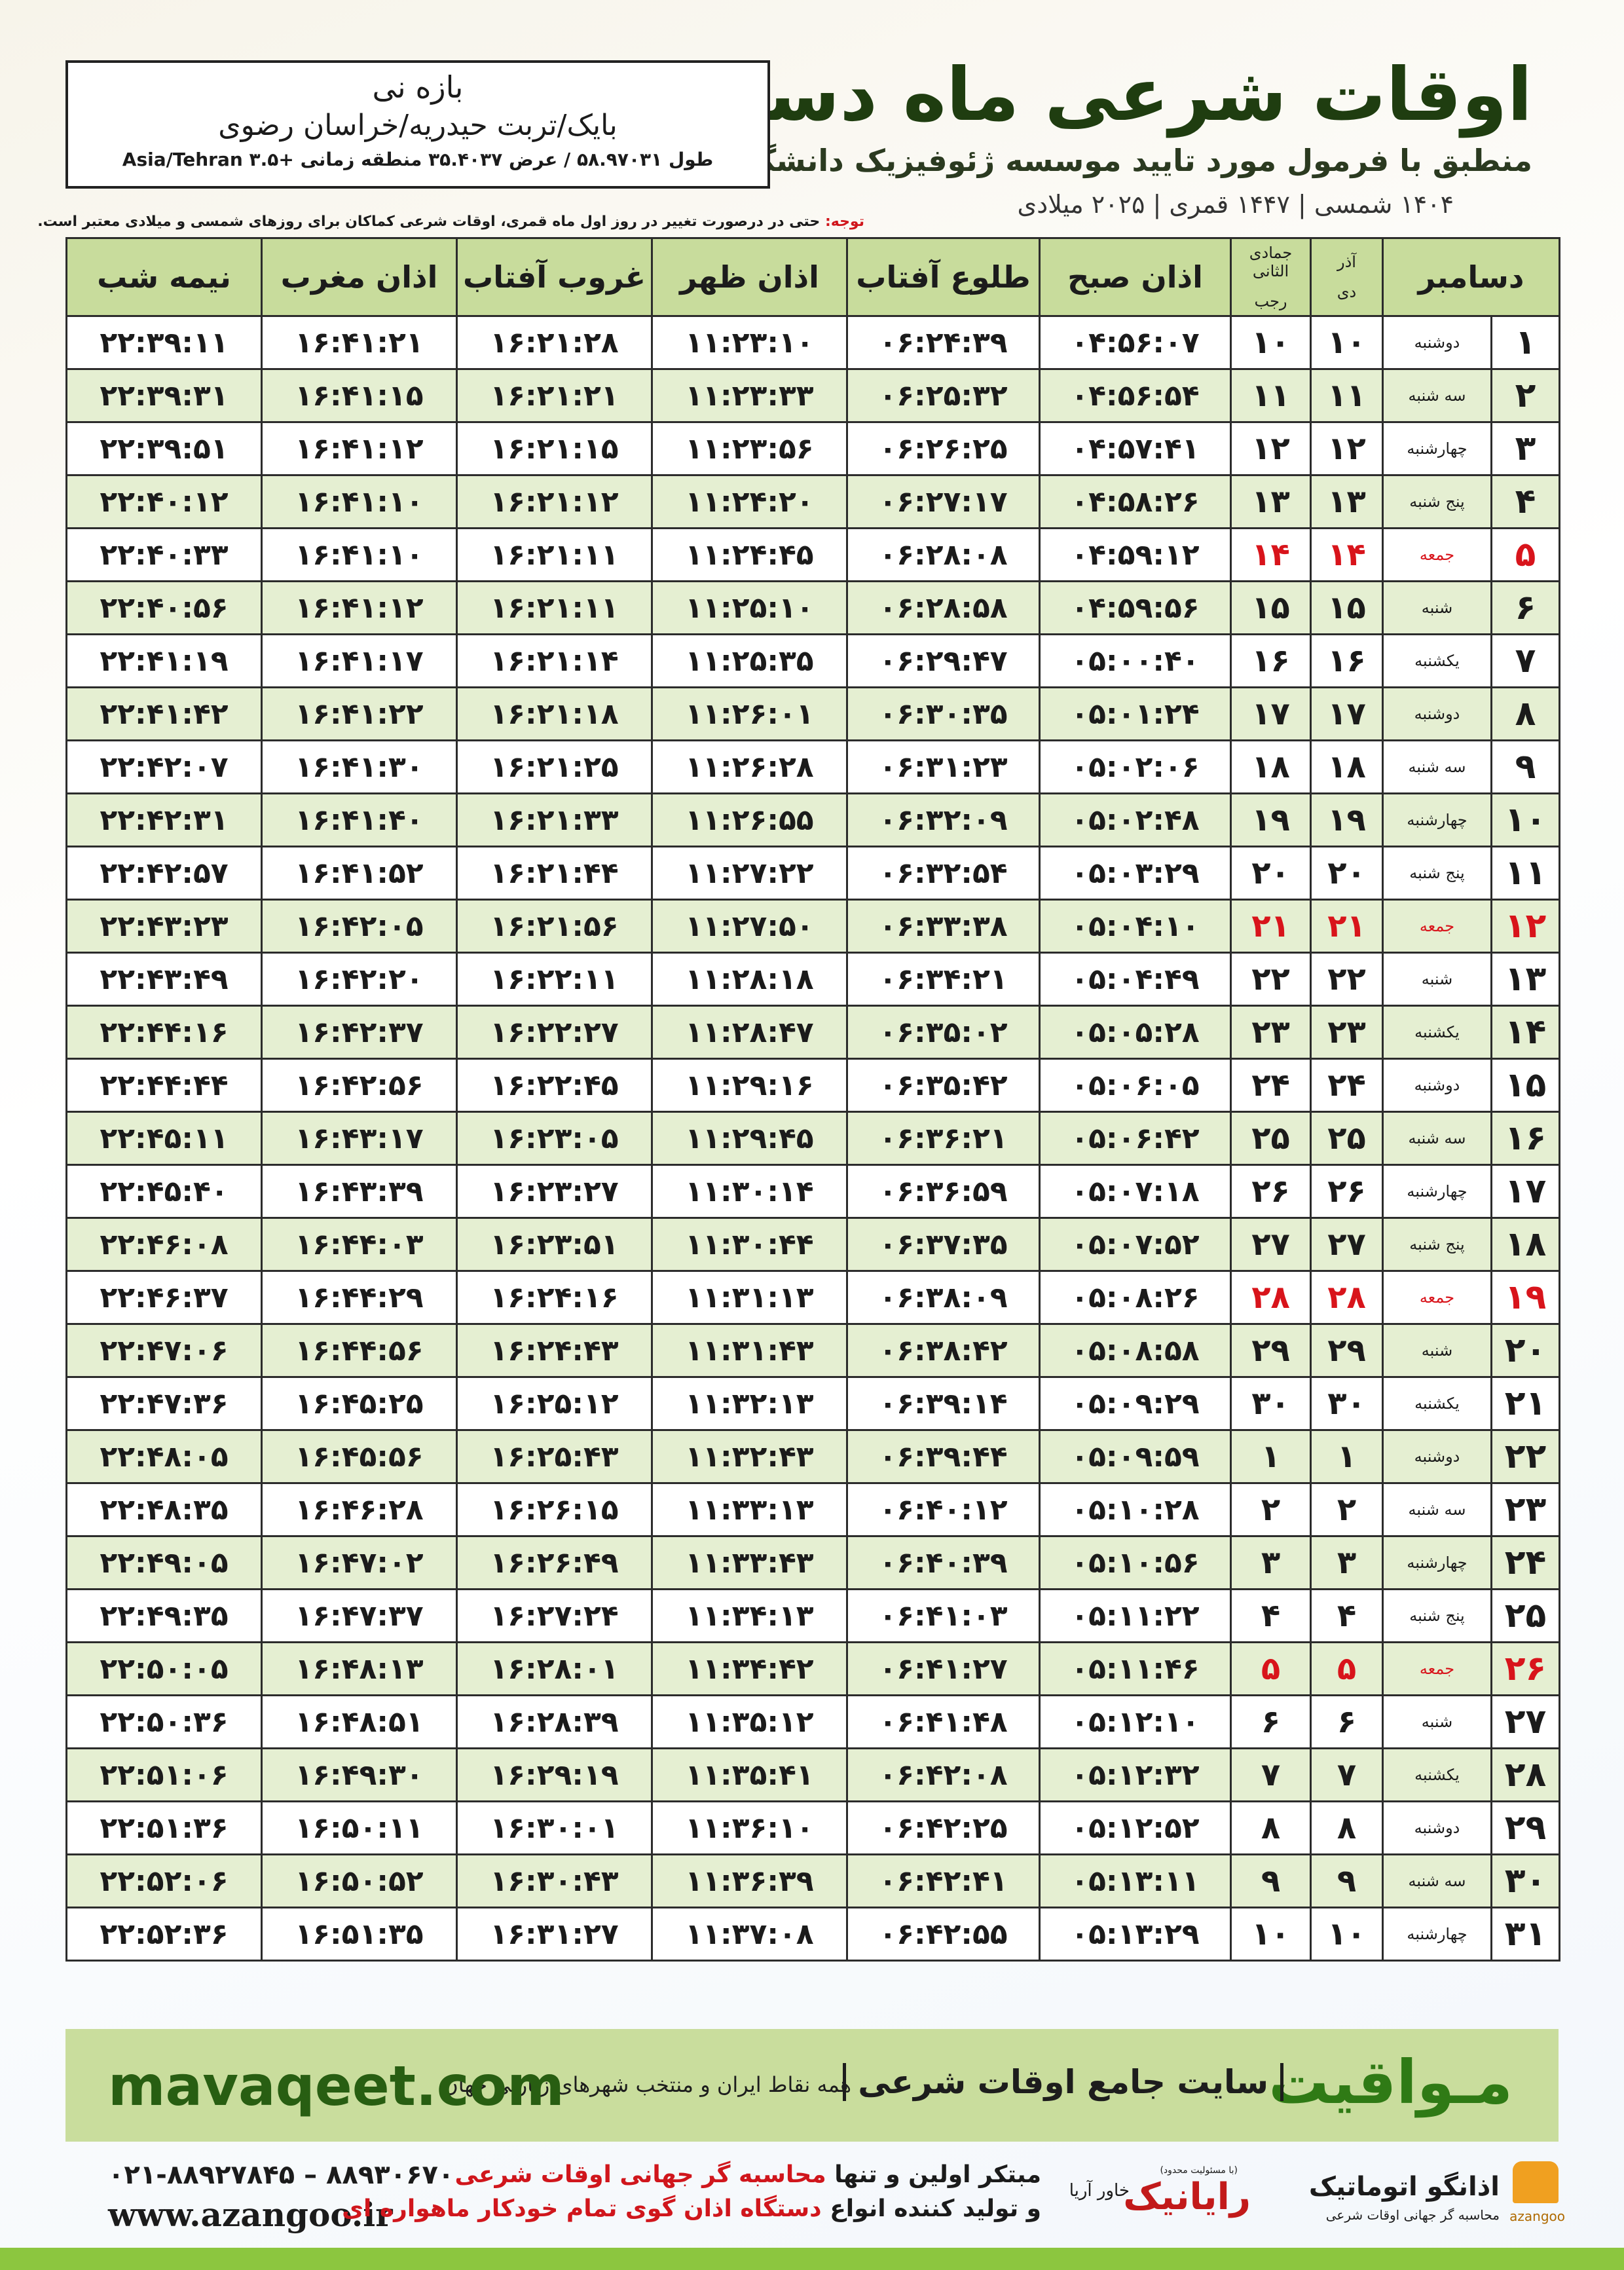 The image size is (1624, 2270). I want to click on solar-day: ۷, so click(1347, 1774).